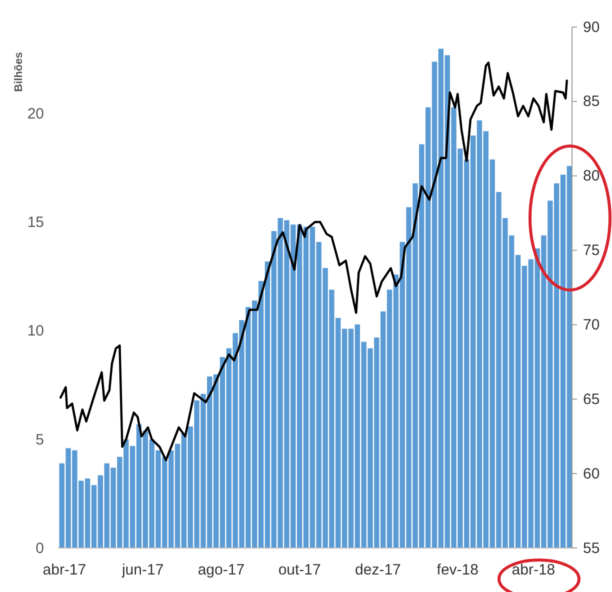 The image size is (612, 592). Describe the element at coordinates (19, 72) in the screenshot. I see `y-axis-title: Bilhões` at that location.